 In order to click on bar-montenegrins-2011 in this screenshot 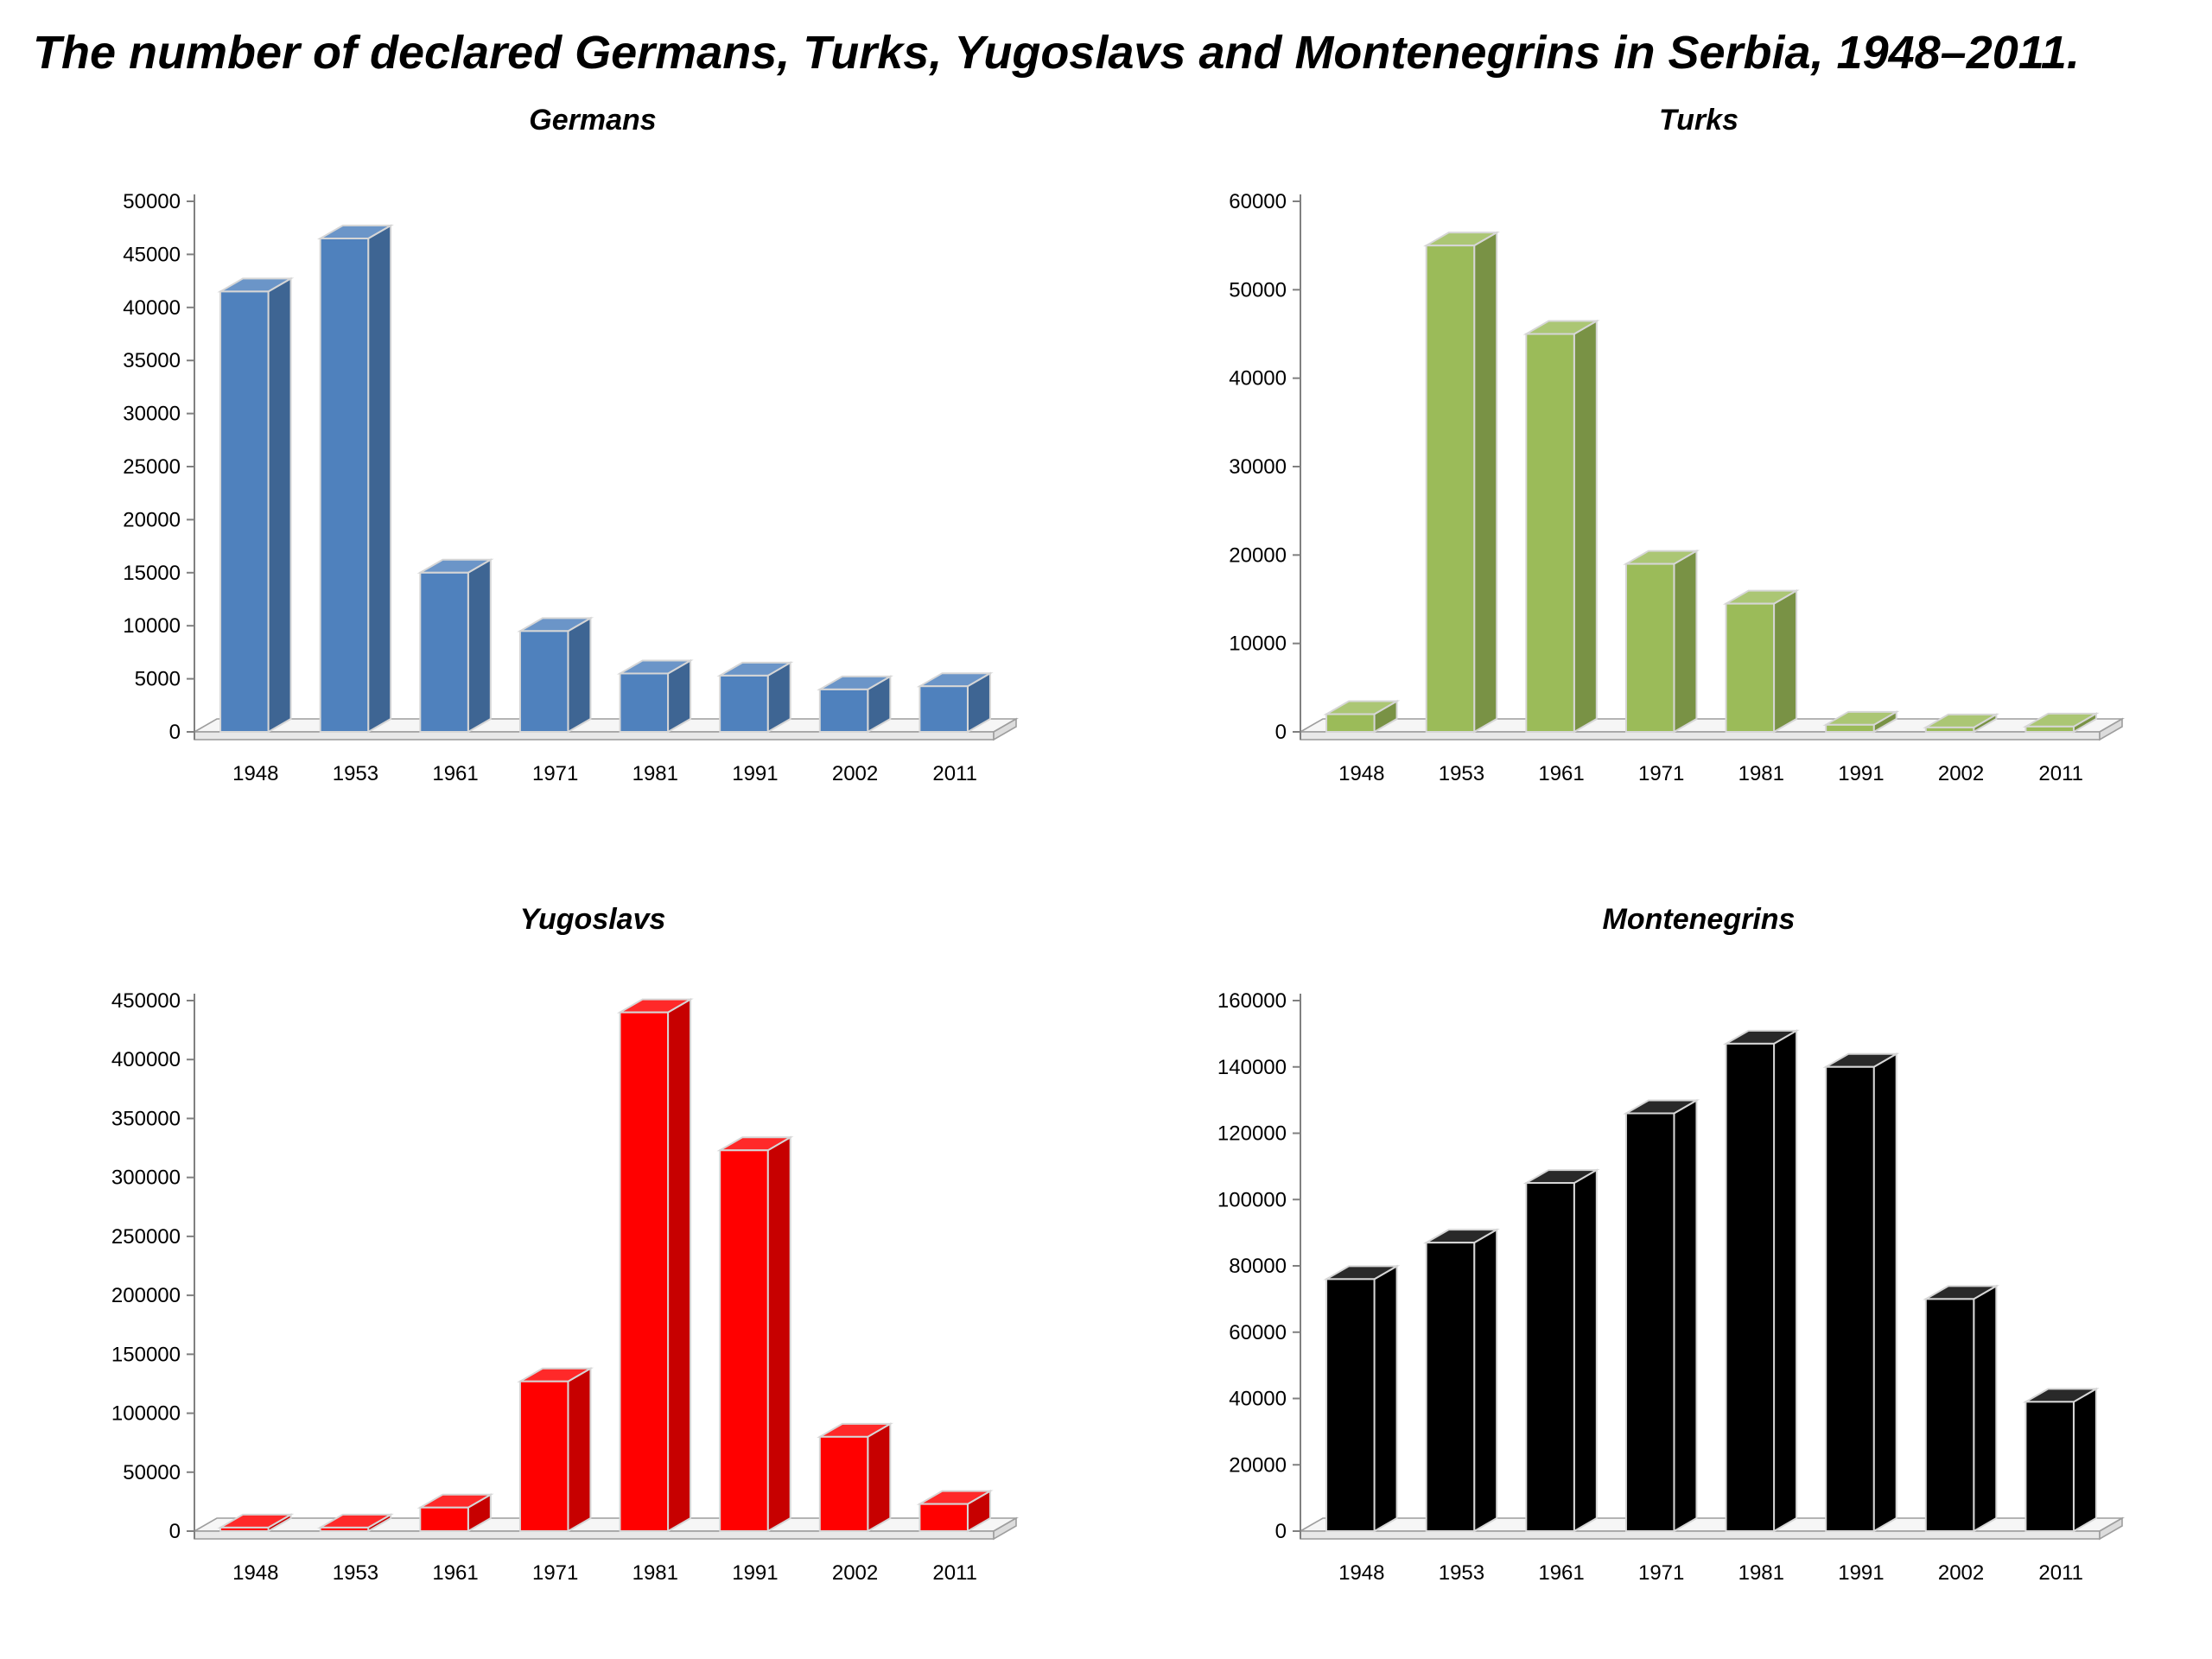, I will do `click(2061, 1460)`.